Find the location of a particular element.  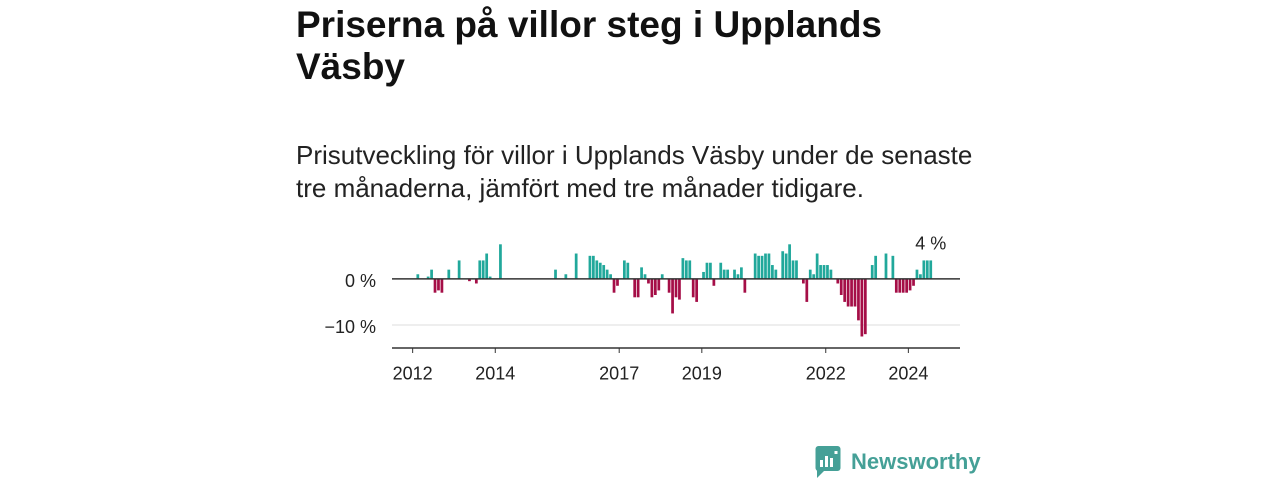

bars is located at coordinates (674, 290).